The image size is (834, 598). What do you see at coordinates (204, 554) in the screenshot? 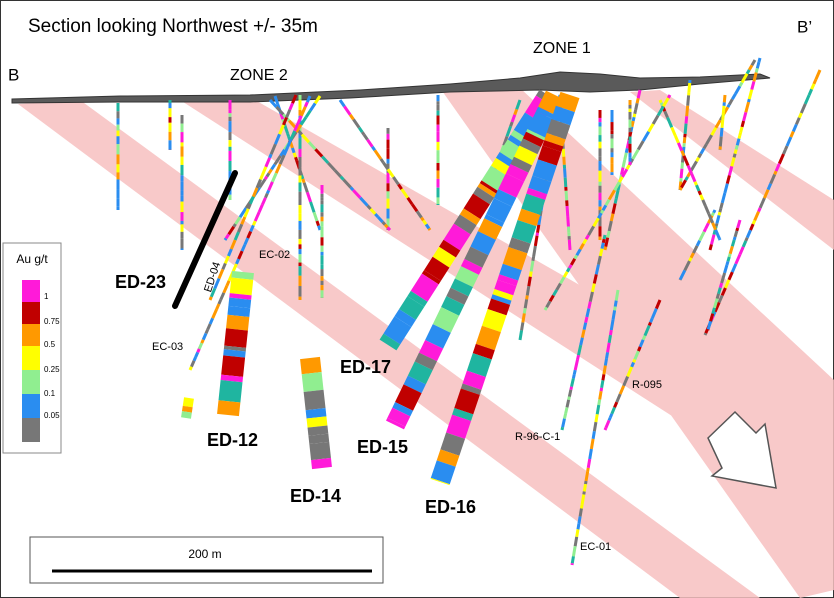
I see `scale-label: 200 m` at bounding box center [204, 554].